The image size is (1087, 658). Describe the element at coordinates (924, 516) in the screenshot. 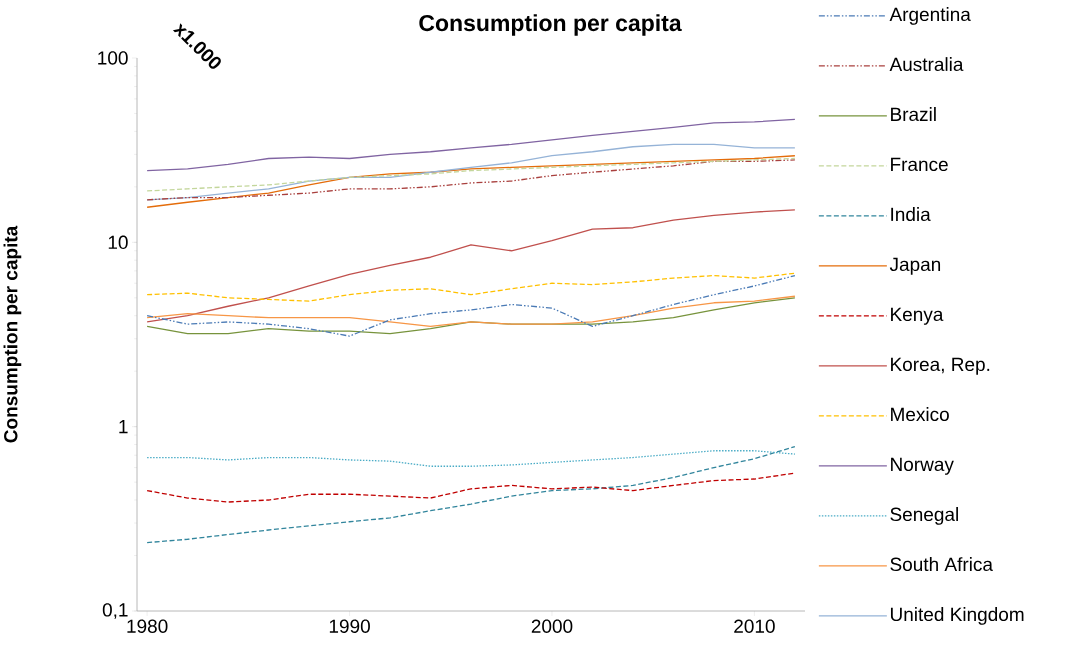

I see `legend-label: Senegal` at that location.